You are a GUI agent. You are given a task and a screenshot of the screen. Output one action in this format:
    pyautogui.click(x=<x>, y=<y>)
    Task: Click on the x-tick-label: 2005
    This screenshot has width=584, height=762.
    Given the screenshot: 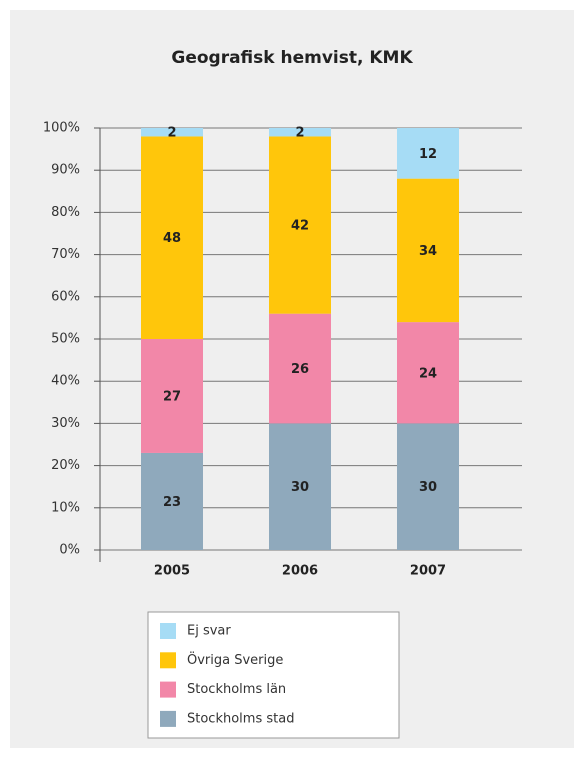 What is the action you would take?
    pyautogui.click(x=172, y=571)
    